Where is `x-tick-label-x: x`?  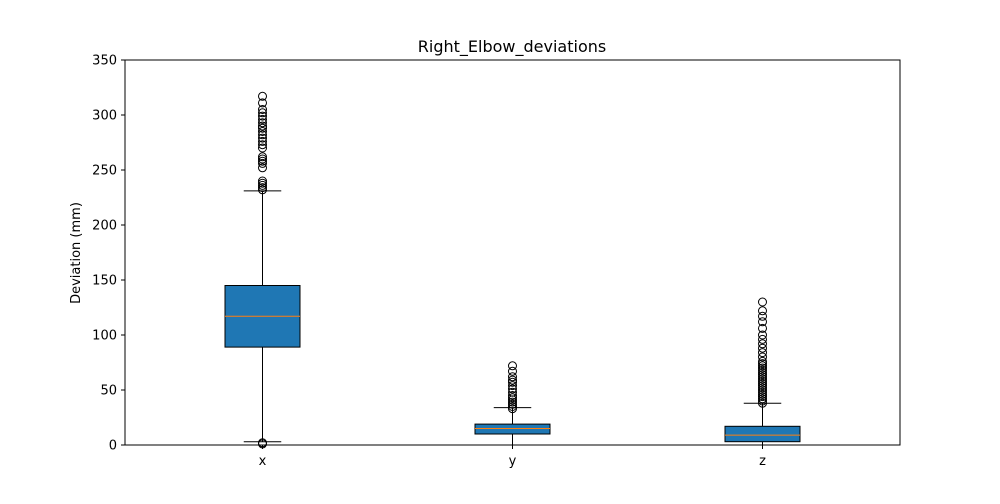 x-tick-label-x: x is located at coordinates (263, 461).